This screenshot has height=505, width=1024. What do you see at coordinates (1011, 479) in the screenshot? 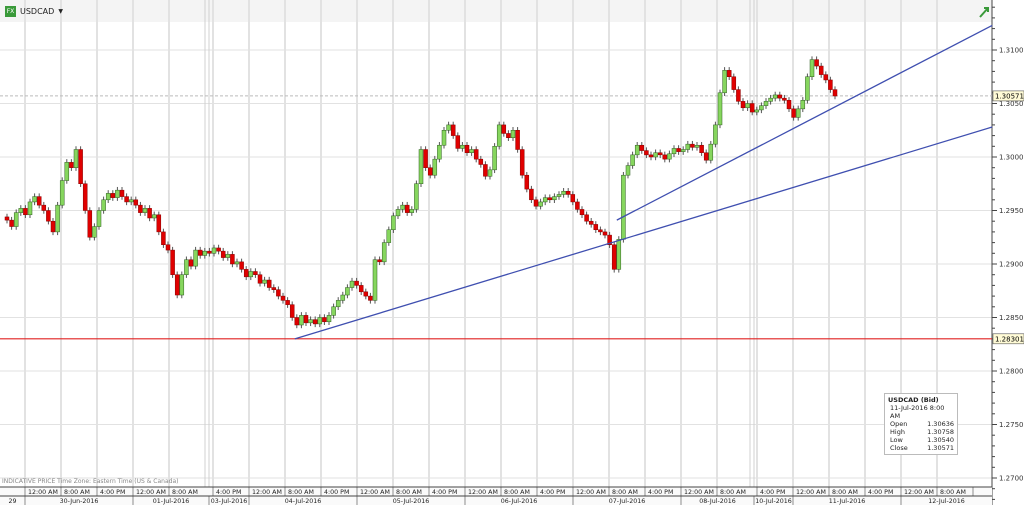
I see `y-tick-label: 1.27000` at bounding box center [1011, 479].